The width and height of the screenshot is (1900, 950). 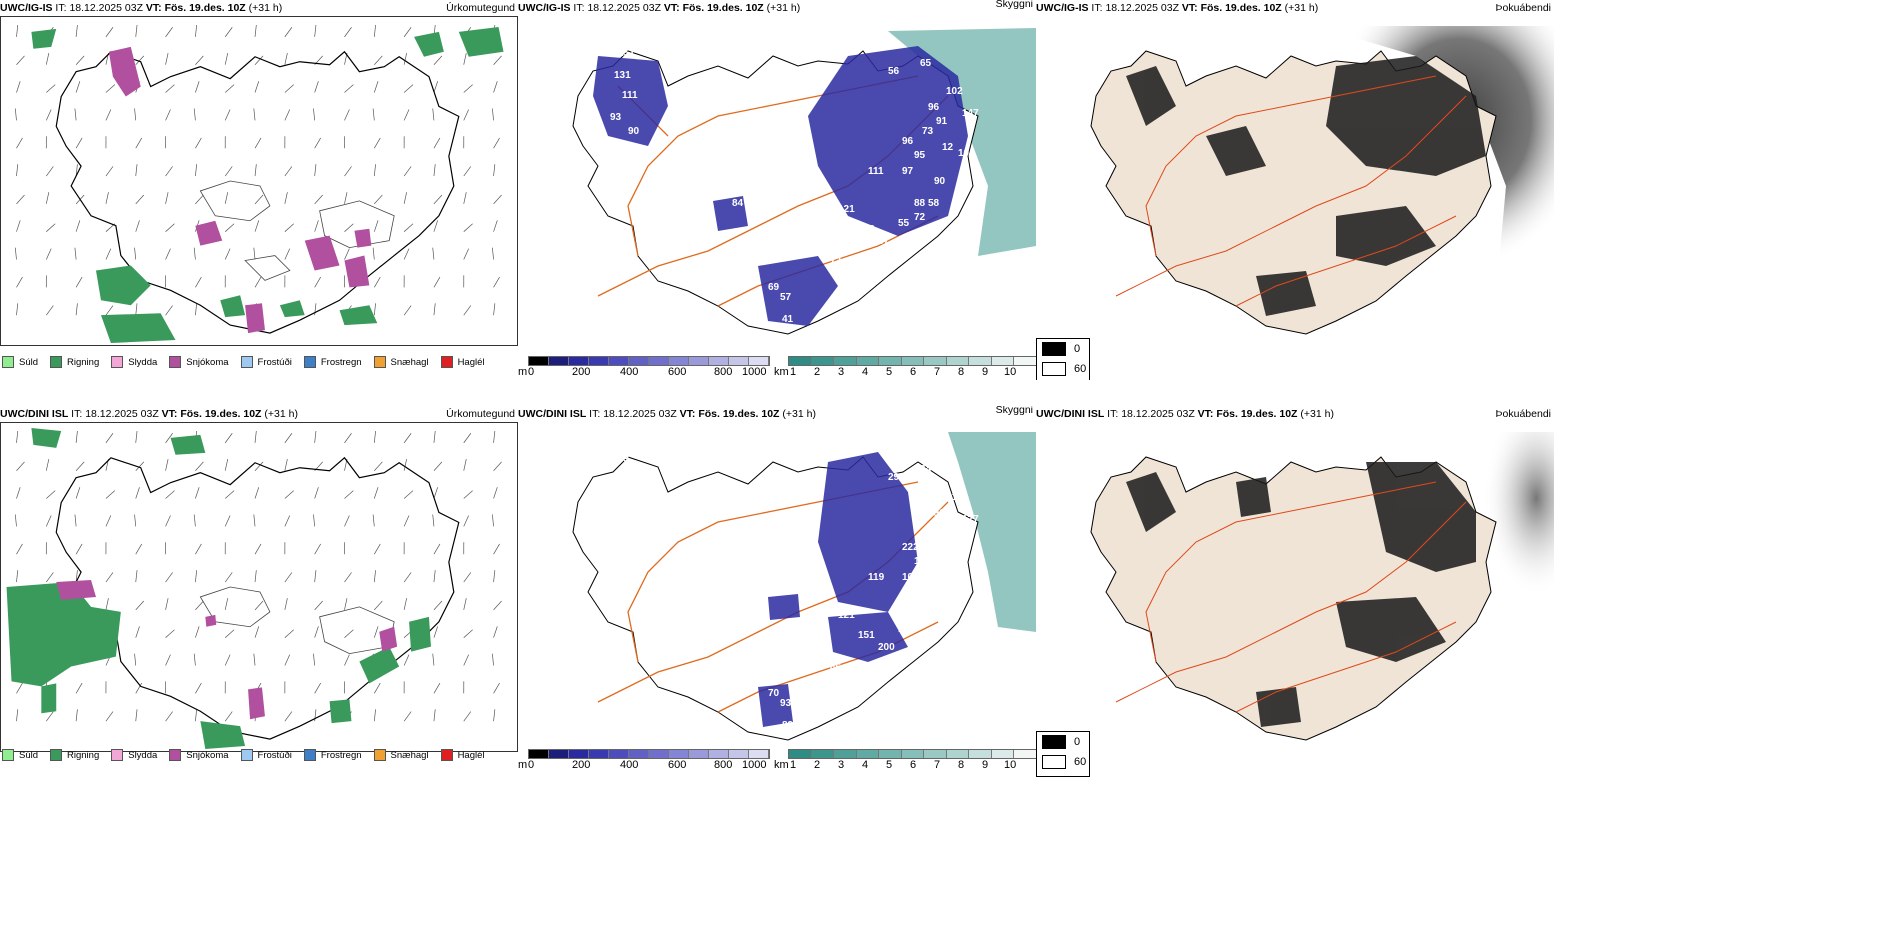 I want to click on cloud-base-value: 73, so click(x=928, y=131).